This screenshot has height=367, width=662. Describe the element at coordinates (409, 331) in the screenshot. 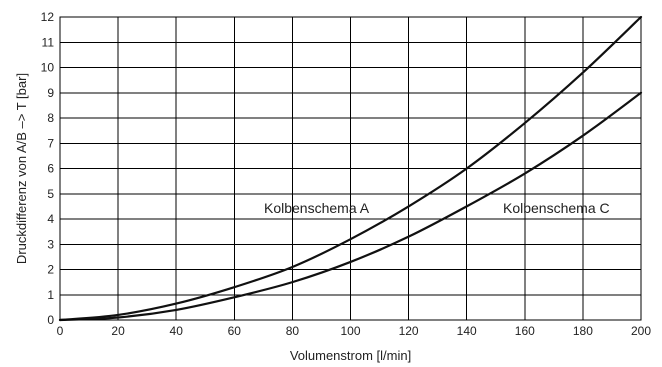

I see `x-tick-label-120: 120` at that location.